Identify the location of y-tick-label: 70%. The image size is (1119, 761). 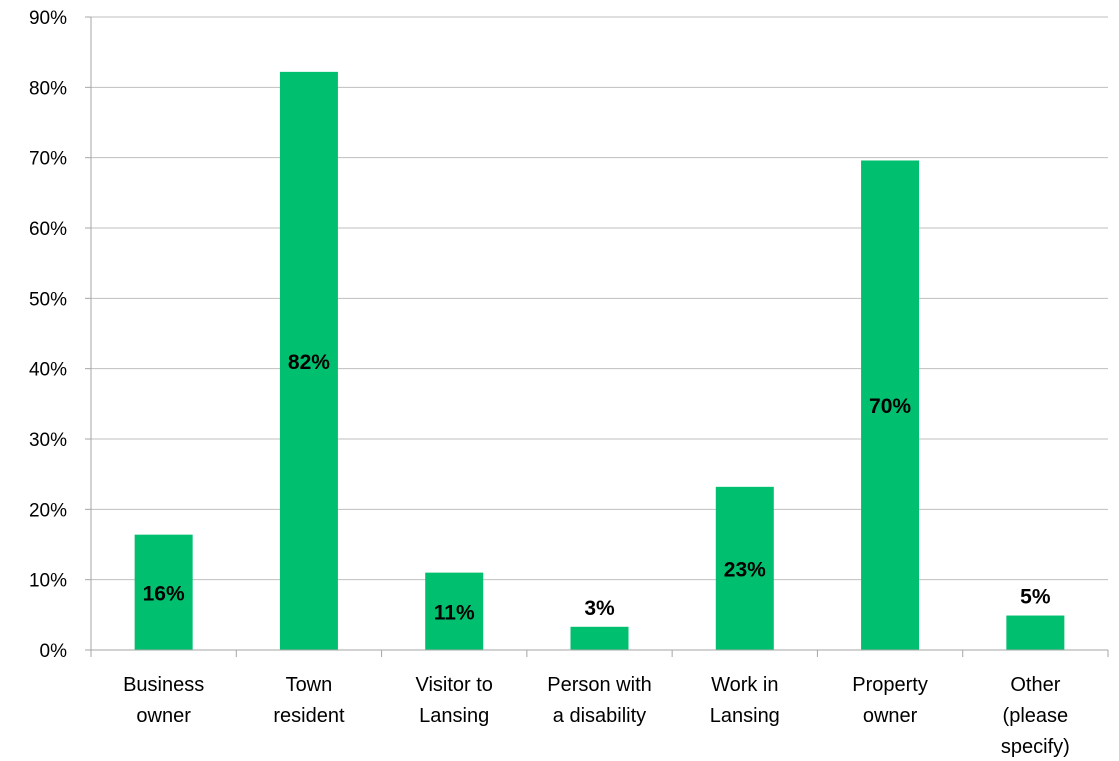
(48, 159).